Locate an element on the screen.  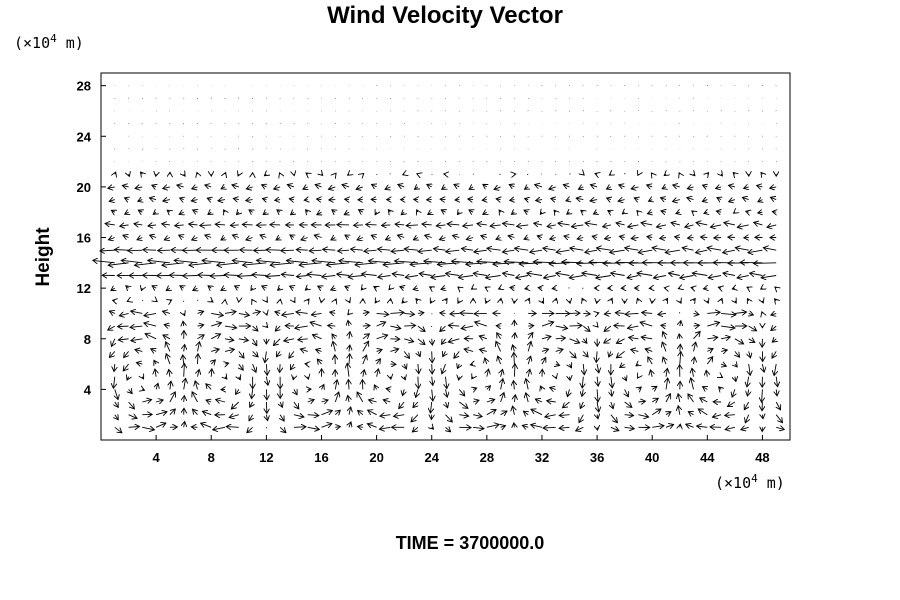
y-tick-label: 20 is located at coordinates (84, 187).